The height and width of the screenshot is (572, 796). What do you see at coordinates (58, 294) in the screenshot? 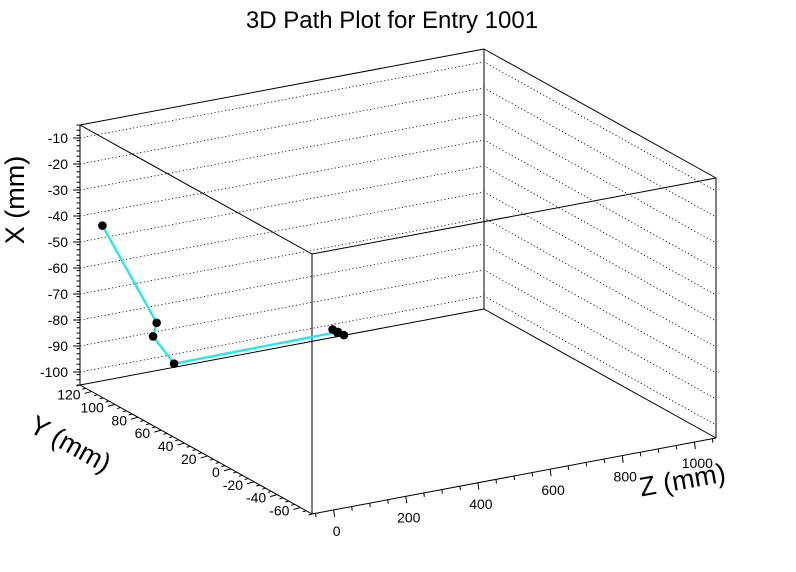
I see `tick-label-x: -70` at bounding box center [58, 294].